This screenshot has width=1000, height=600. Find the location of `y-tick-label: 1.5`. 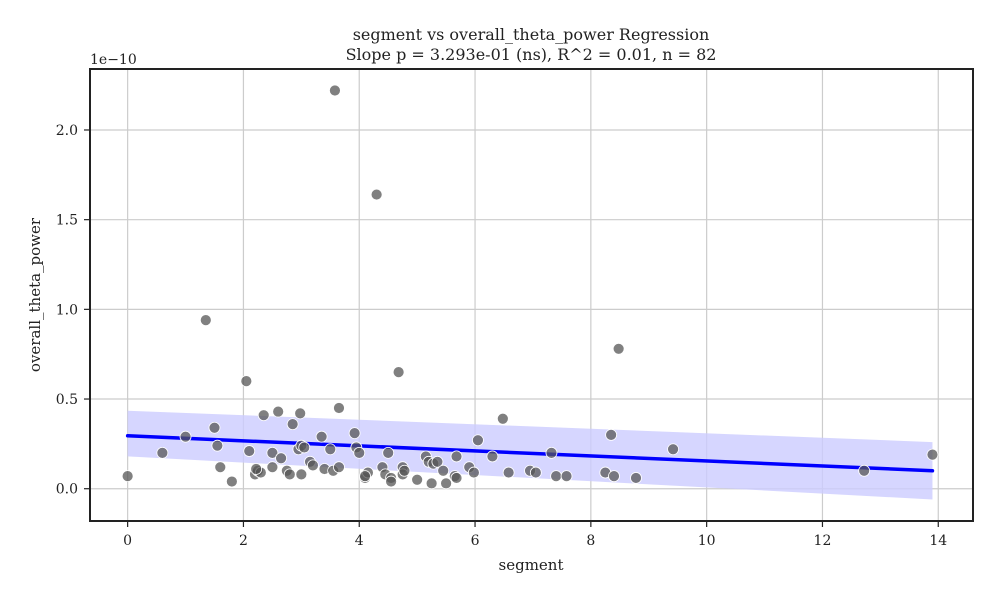

y-tick-label: 1.5 is located at coordinates (67, 221).